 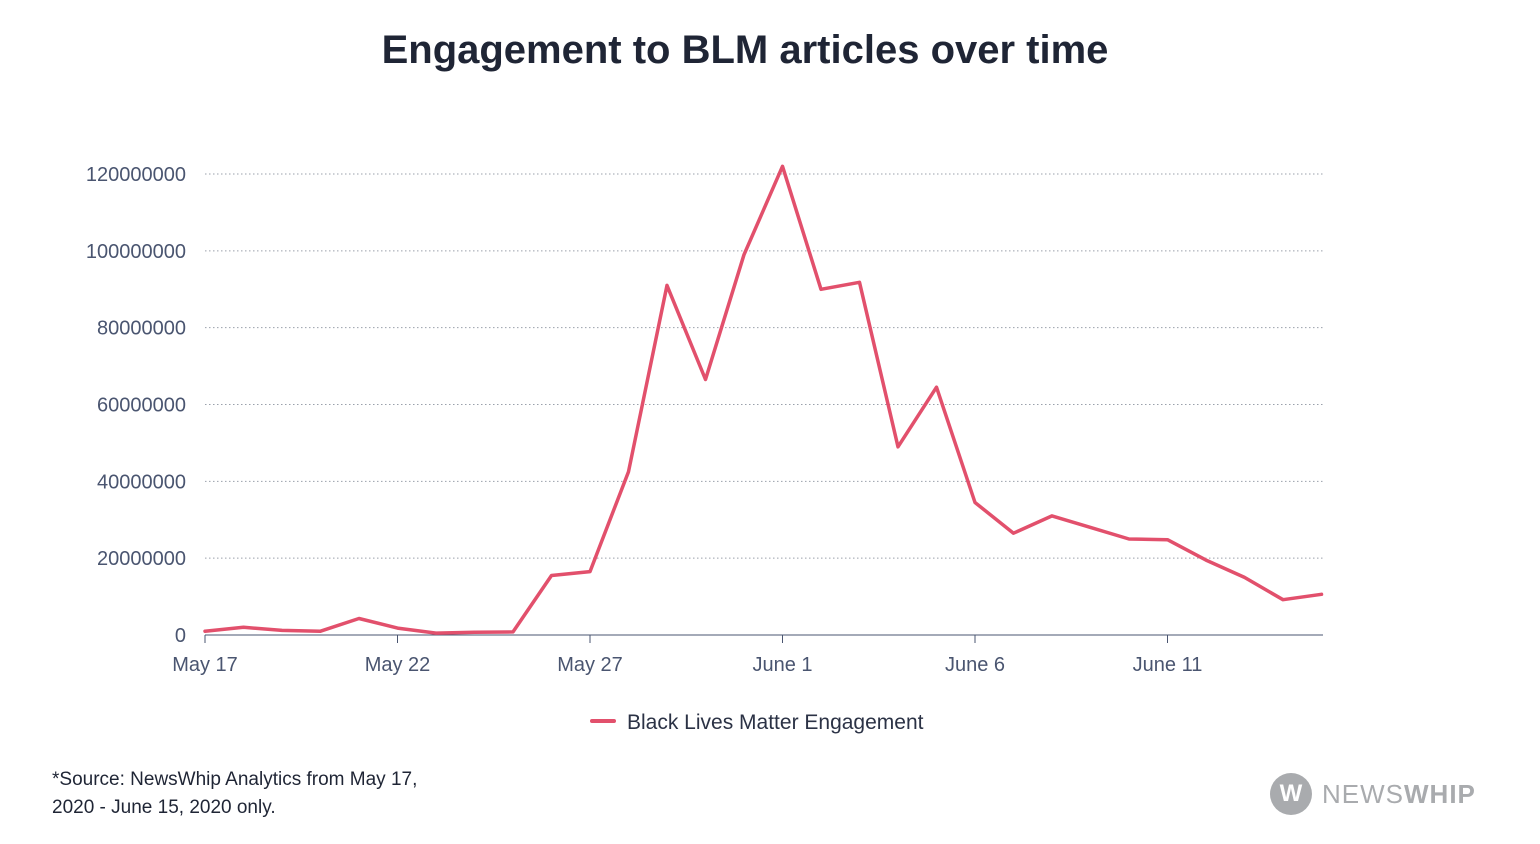 I want to click on legend: Black Lives Matter Engagement, so click(x=757, y=722).